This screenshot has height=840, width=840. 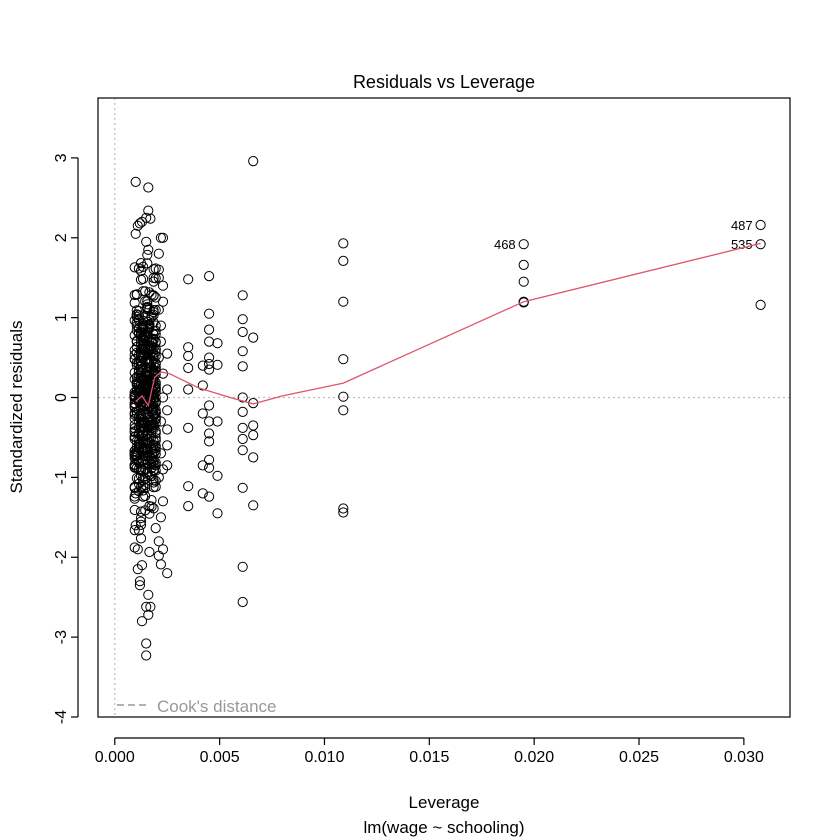 What do you see at coordinates (534, 757) in the screenshot?
I see `x-tick-label: 0.020` at bounding box center [534, 757].